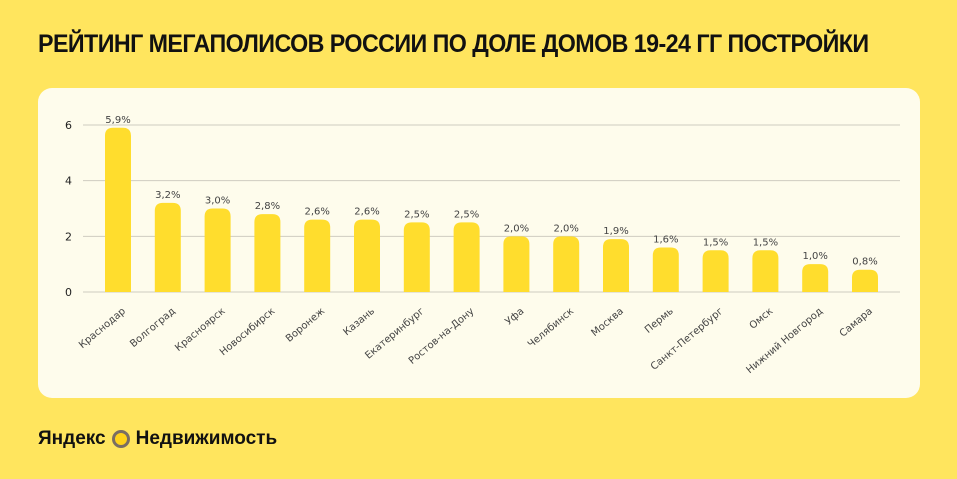  Describe the element at coordinates (814, 256) in the screenshot. I see `data-label: 1,0%` at that location.